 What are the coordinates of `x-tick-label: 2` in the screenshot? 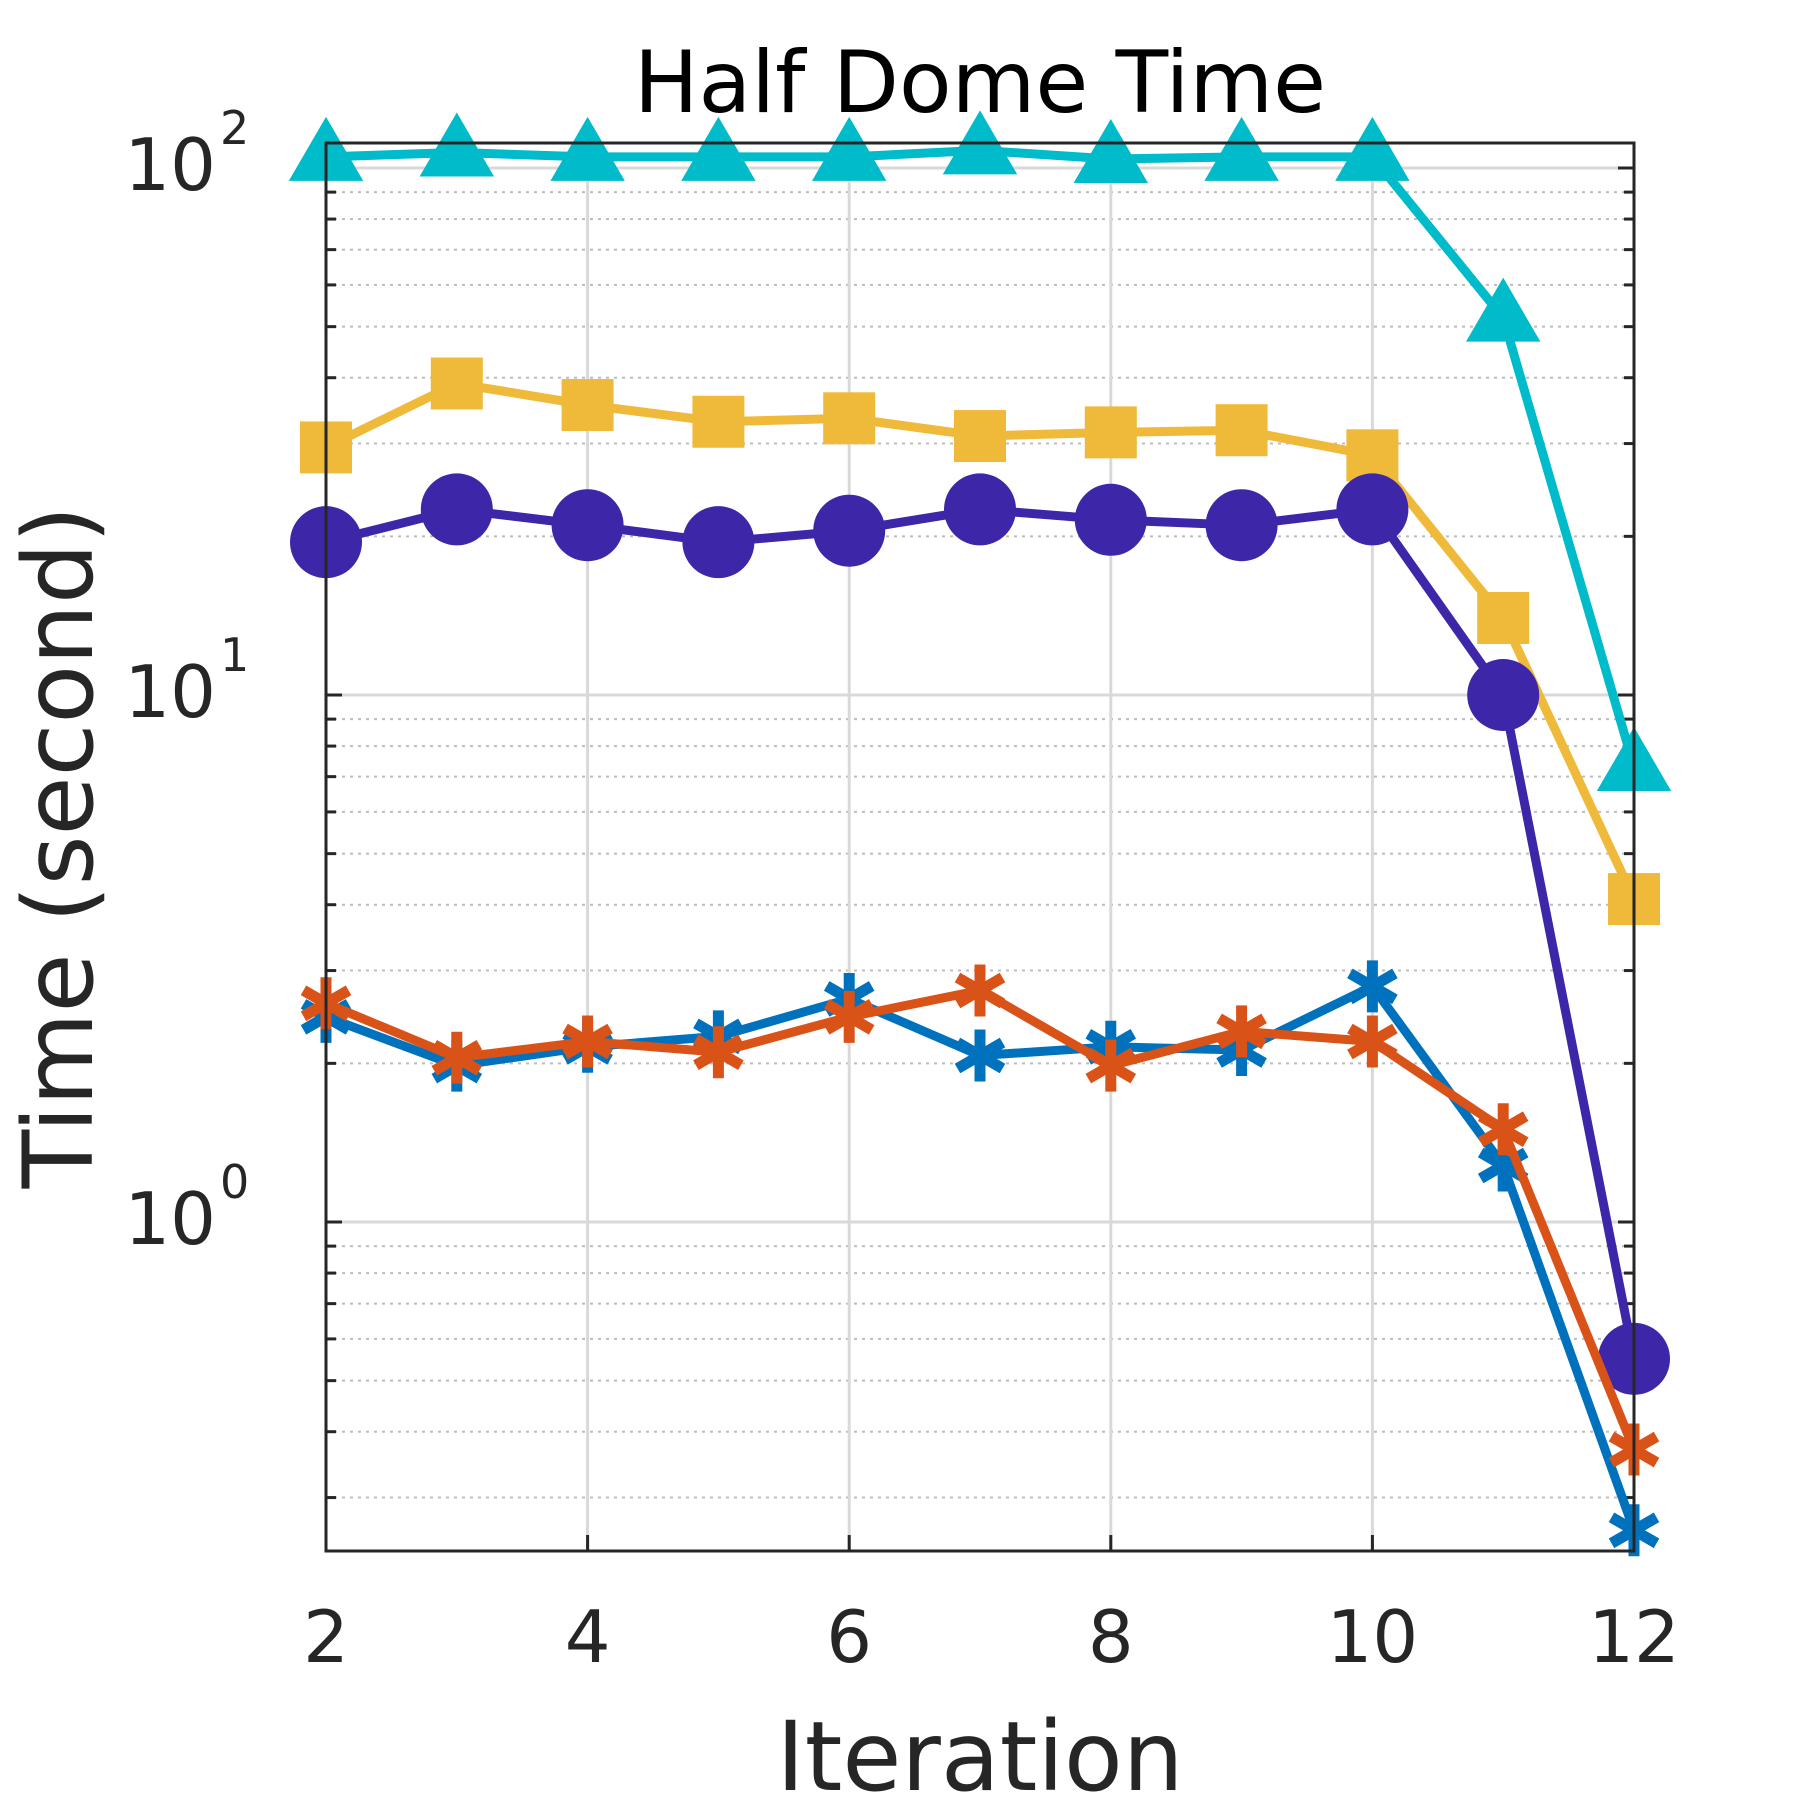 It's located at (326, 1637).